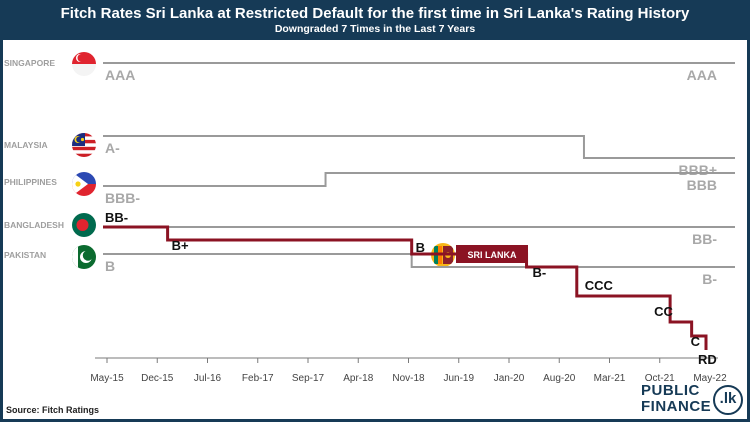 Image resolution: width=750 pixels, height=422 pixels. What do you see at coordinates (25, 255) in the screenshot?
I see `country-label-pakistan: PAKISTAN` at bounding box center [25, 255].